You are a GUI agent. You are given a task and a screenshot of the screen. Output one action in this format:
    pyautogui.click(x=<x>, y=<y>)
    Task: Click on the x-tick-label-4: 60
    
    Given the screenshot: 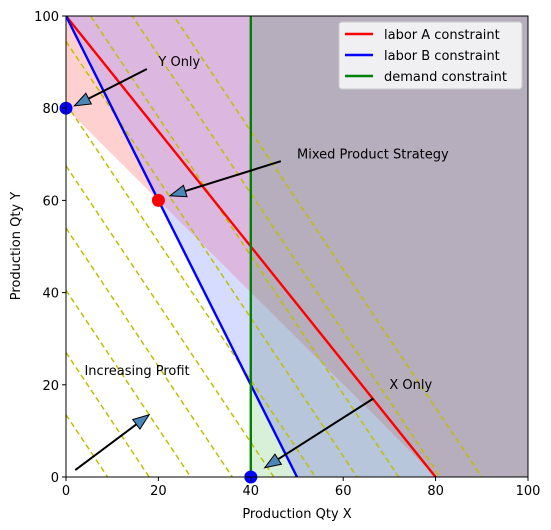 What is the action you would take?
    pyautogui.click(x=343, y=491)
    